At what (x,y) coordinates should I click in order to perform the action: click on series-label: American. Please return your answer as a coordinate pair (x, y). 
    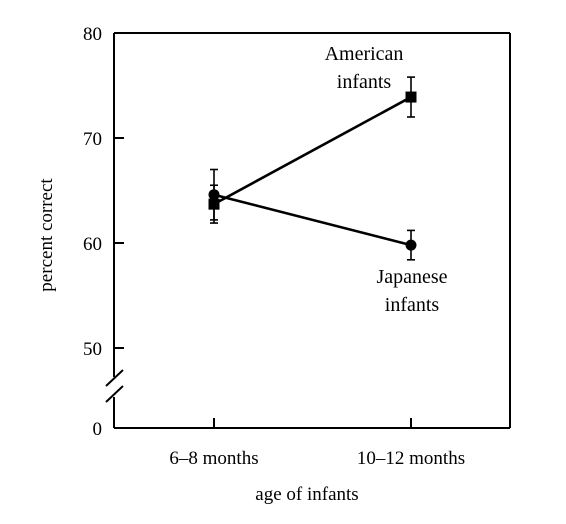
    Looking at the image, I should click on (364, 54).